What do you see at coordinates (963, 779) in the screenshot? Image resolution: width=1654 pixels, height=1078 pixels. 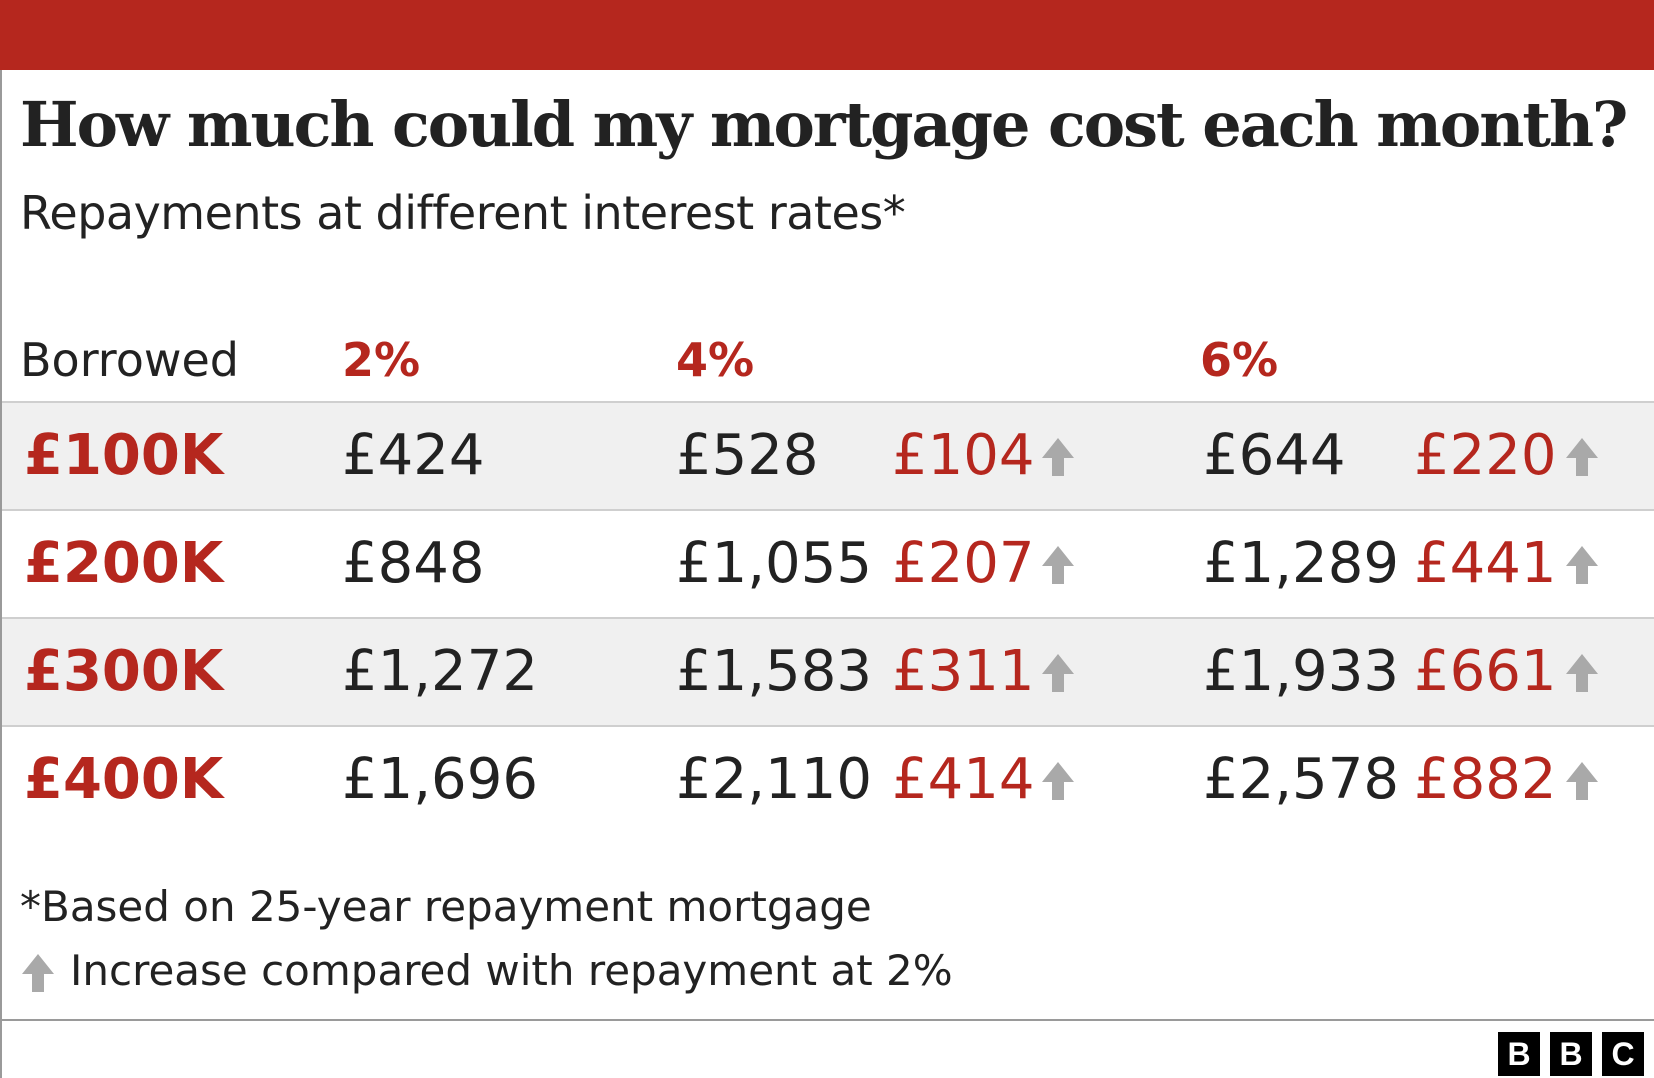 I see `increase-4pct: £414` at bounding box center [963, 779].